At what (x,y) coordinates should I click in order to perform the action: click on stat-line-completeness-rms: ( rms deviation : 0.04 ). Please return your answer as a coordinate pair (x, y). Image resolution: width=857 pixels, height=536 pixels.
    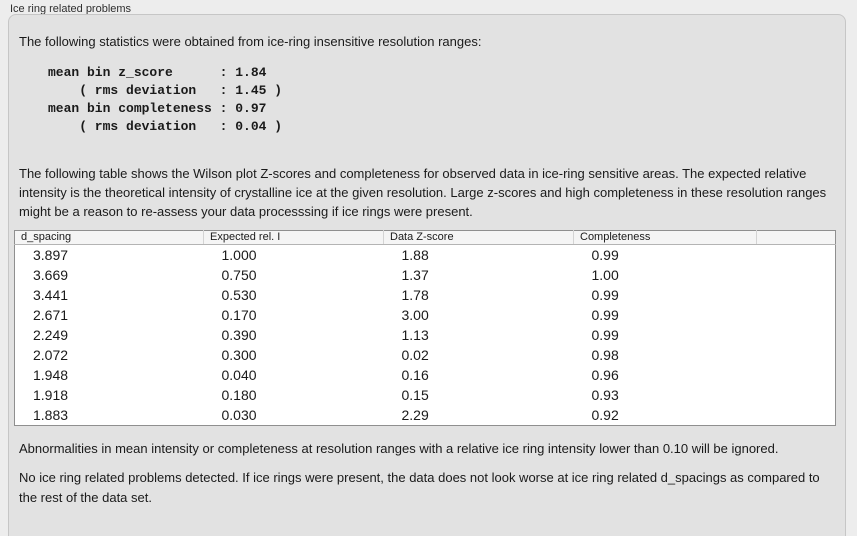
    Looking at the image, I should click on (165, 126).